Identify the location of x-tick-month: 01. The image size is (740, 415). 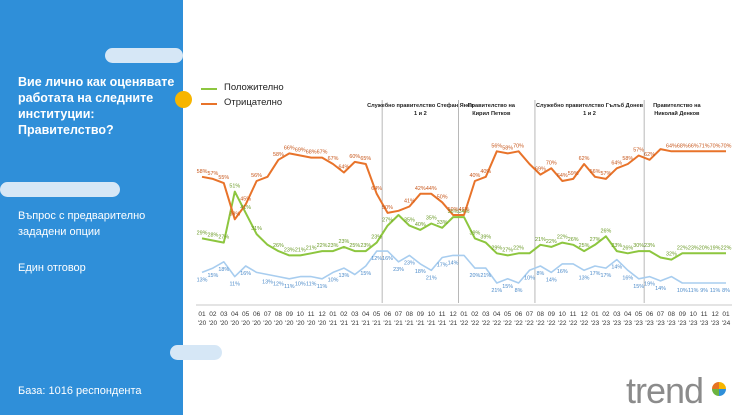
(464, 314).